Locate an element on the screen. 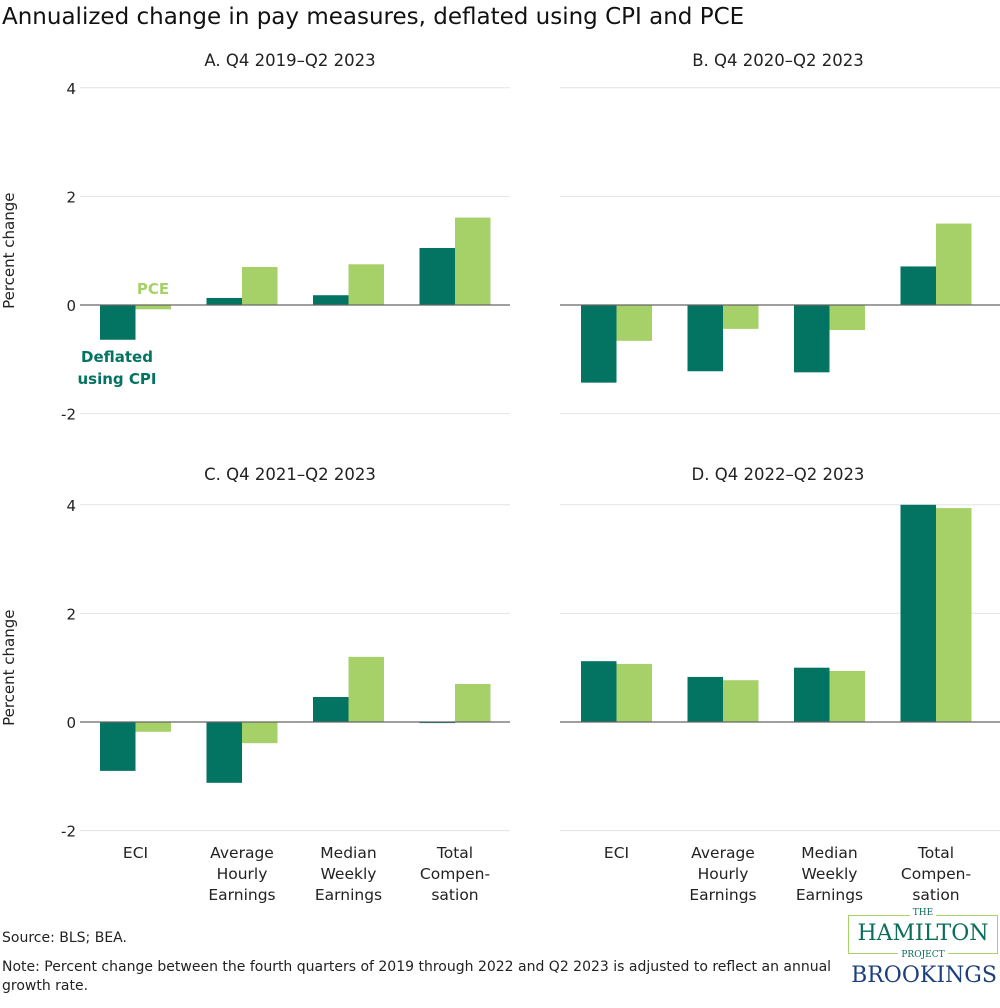 This screenshot has width=1000, height=1008. logo-project: PROJECT is located at coordinates (923, 955).